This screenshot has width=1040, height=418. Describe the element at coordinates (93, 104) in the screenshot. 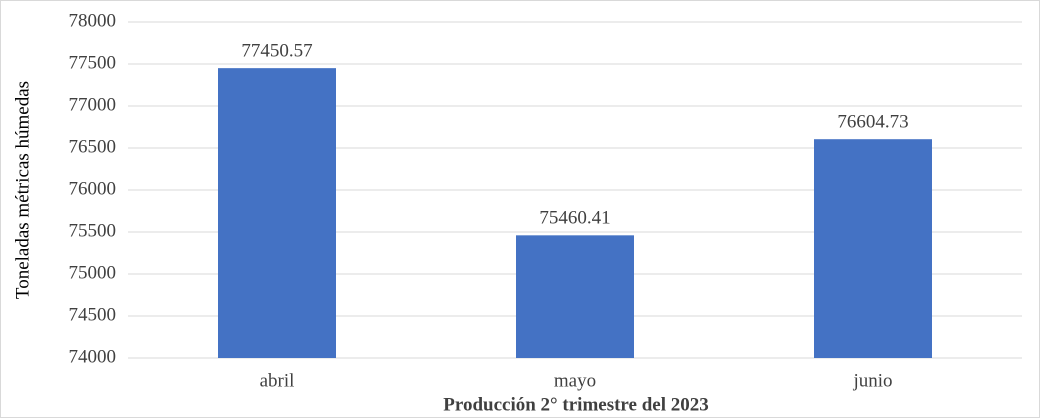

I see `y-tick-label: 77000` at that location.